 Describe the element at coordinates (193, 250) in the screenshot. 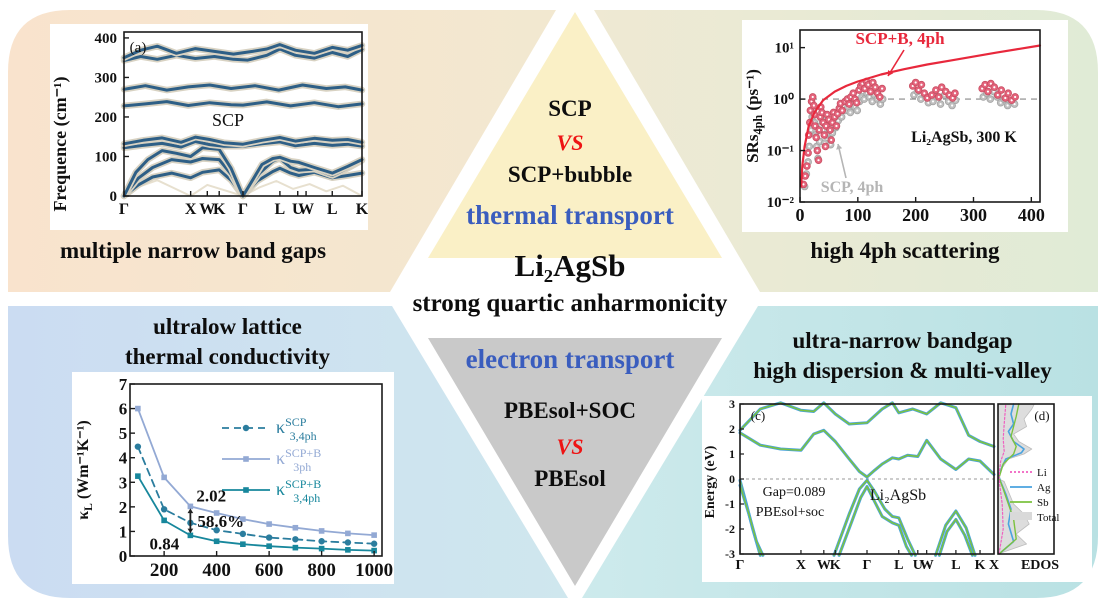

I see `caption-top-left: multiple narrow band gaps` at that location.